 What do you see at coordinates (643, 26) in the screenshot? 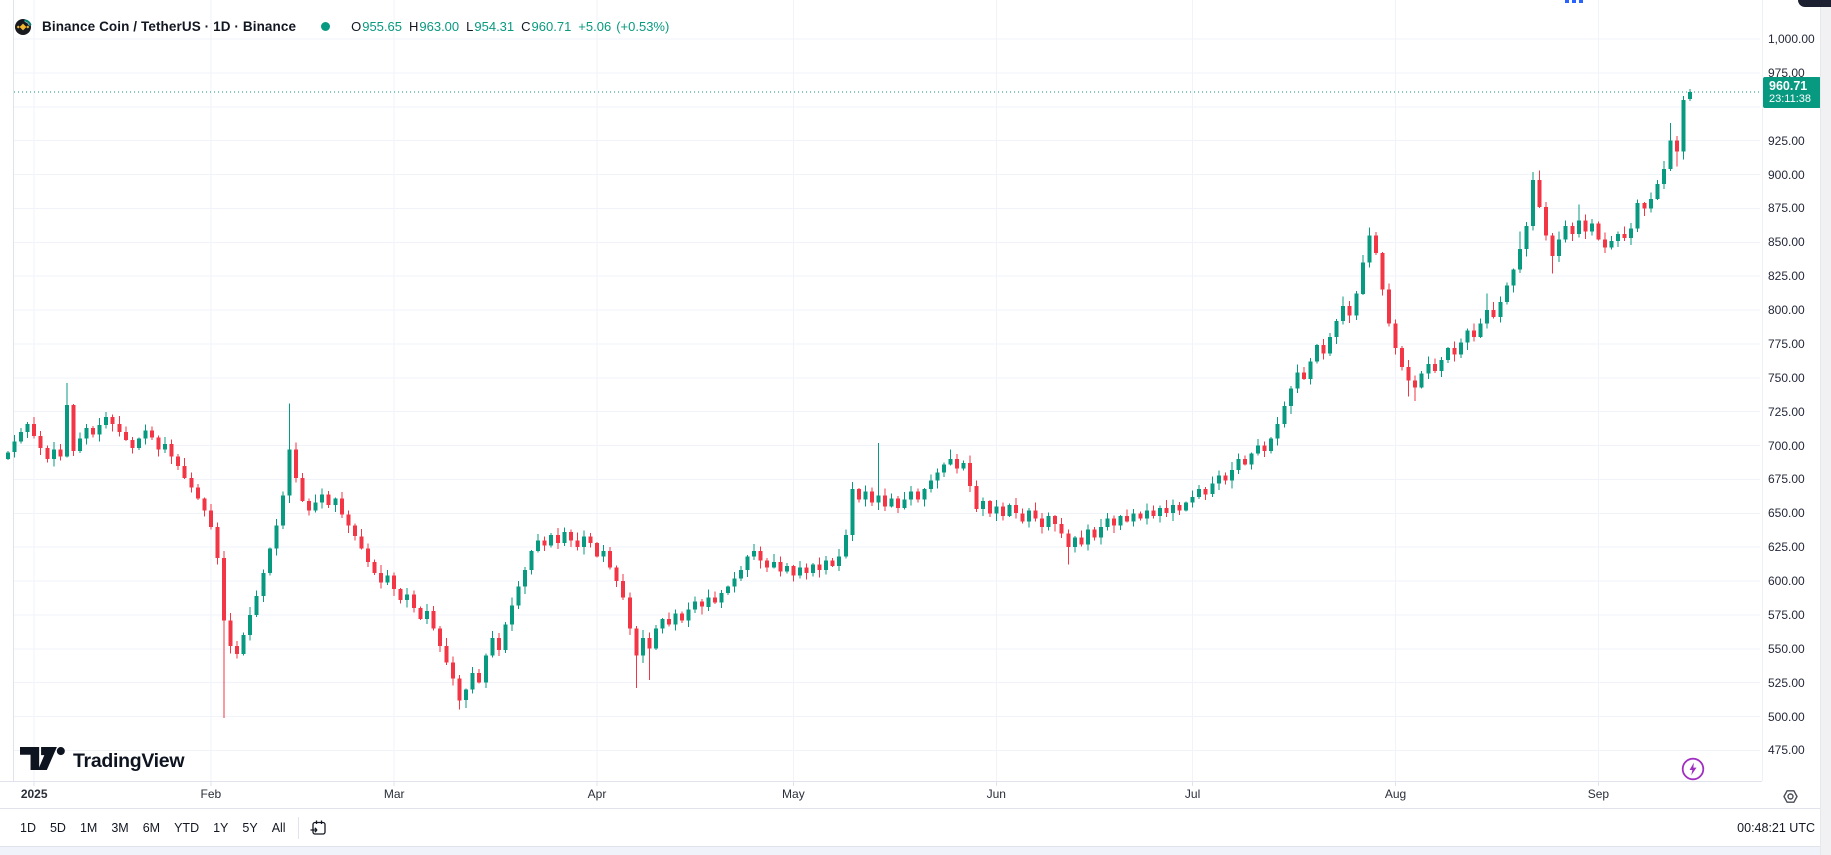
I see `change-percent: (+0.53%)` at bounding box center [643, 26].